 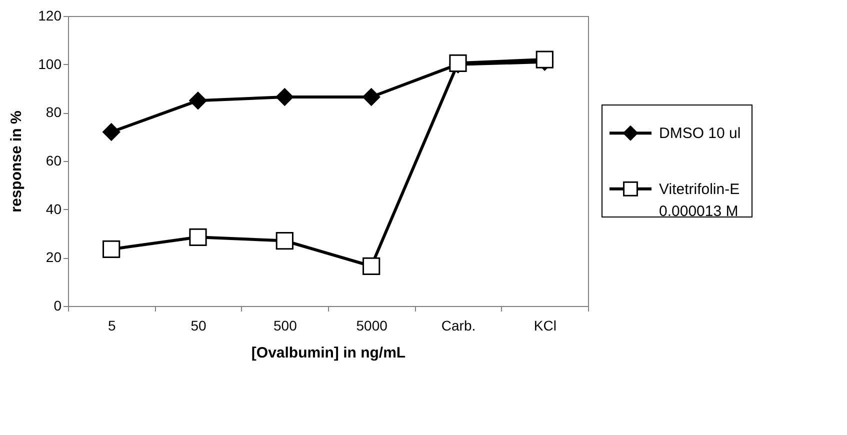 What do you see at coordinates (328, 353) in the screenshot?
I see `x-axis-title: [Ovalbumin] in ng/mL` at bounding box center [328, 353].